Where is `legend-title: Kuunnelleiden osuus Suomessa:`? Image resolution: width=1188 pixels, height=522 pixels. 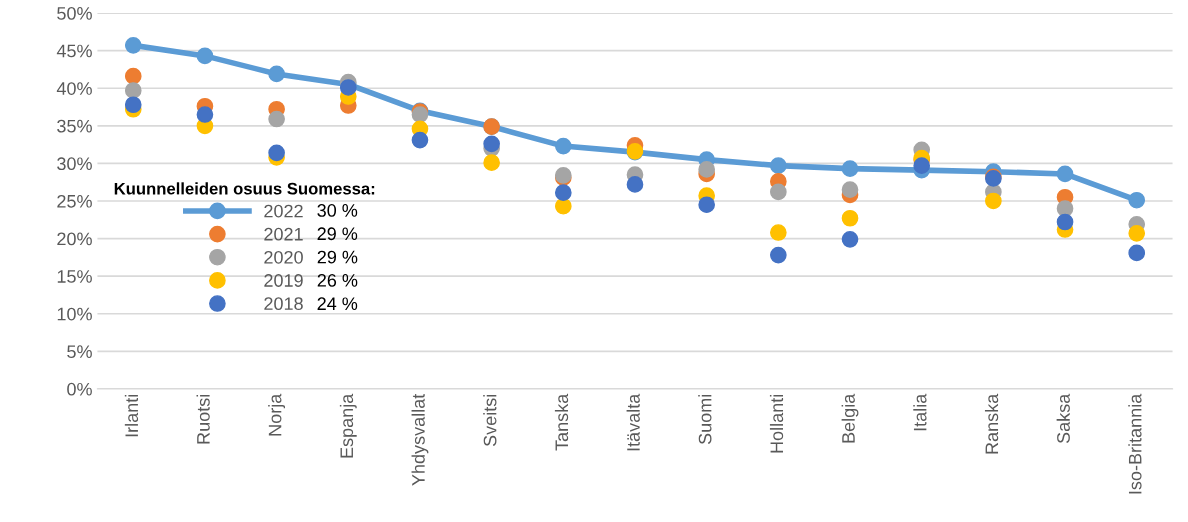 legend-title: Kuunnelleiden osuus Suomessa: is located at coordinates (244, 188).